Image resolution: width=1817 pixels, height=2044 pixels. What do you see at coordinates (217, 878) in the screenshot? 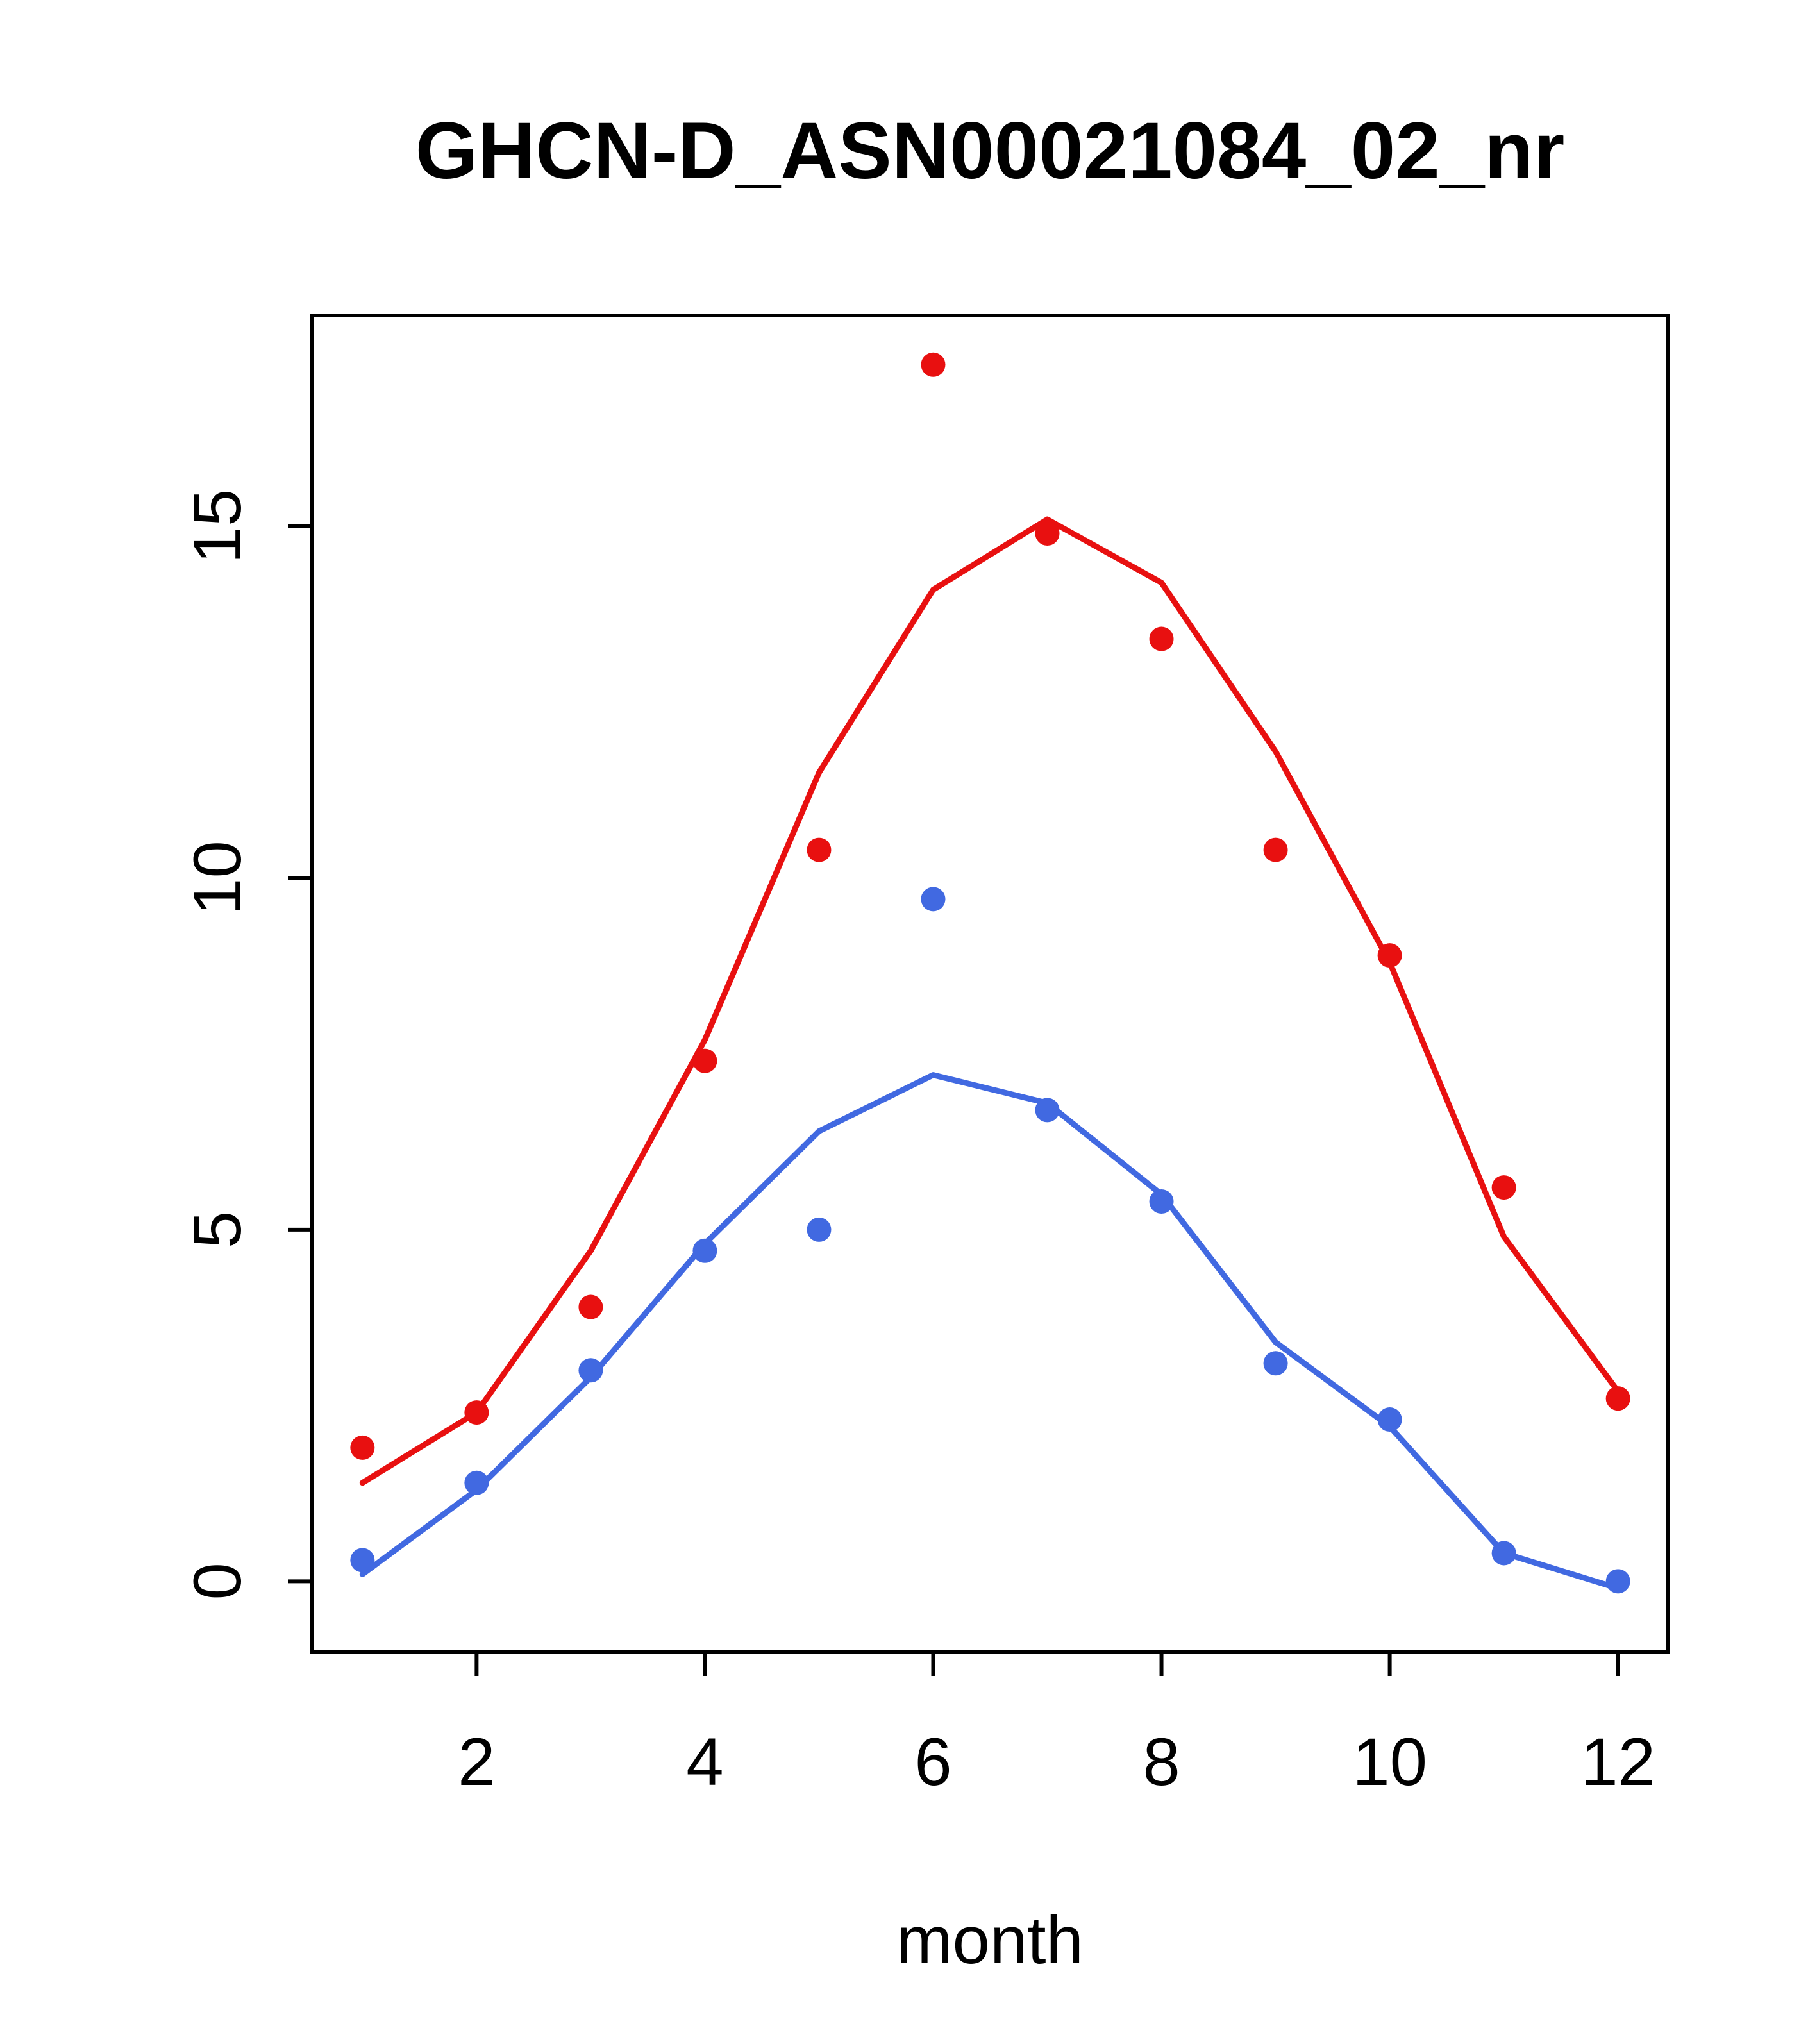
I see `y-tick-label: 10` at bounding box center [217, 878].